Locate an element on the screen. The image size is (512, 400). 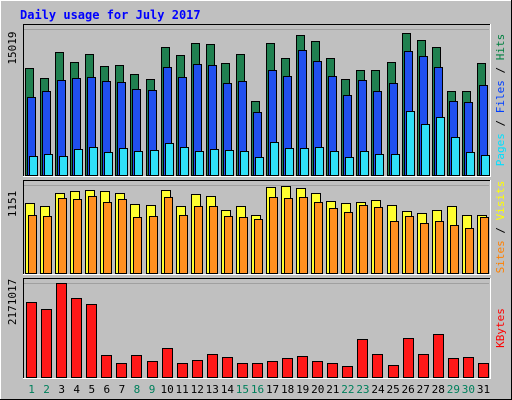
x-tick-label-day-14: 14 is located at coordinates (228, 389).